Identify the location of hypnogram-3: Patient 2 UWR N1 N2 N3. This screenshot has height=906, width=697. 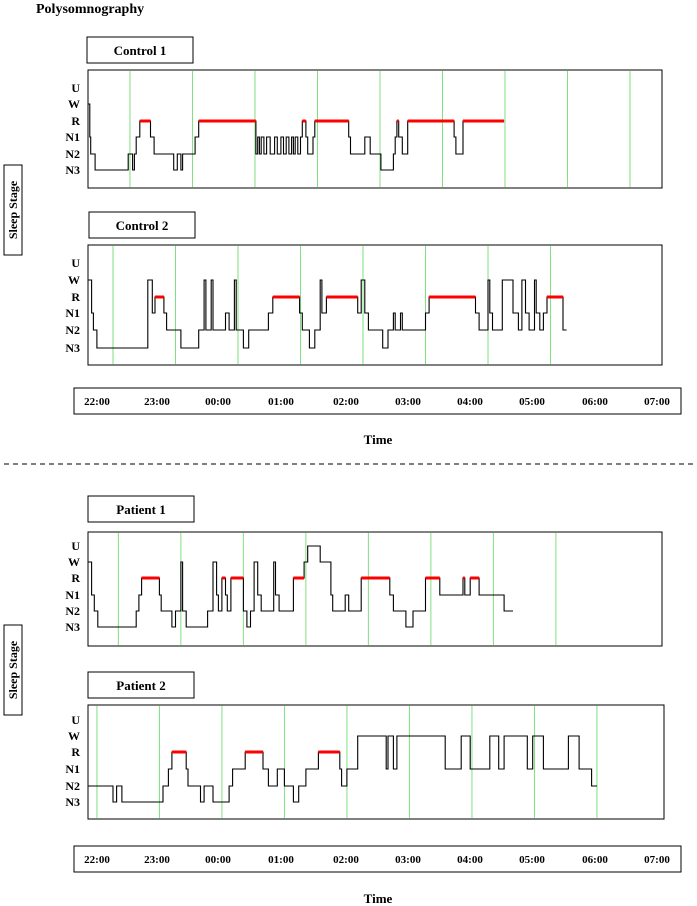
(365, 745).